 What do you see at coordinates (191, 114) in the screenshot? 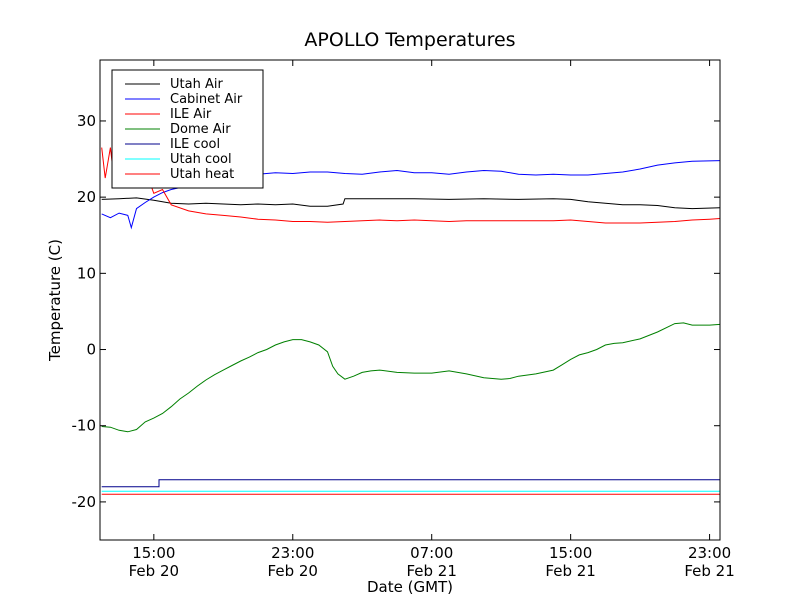
I see `legend-label-ile-air: ILE Air` at bounding box center [191, 114].